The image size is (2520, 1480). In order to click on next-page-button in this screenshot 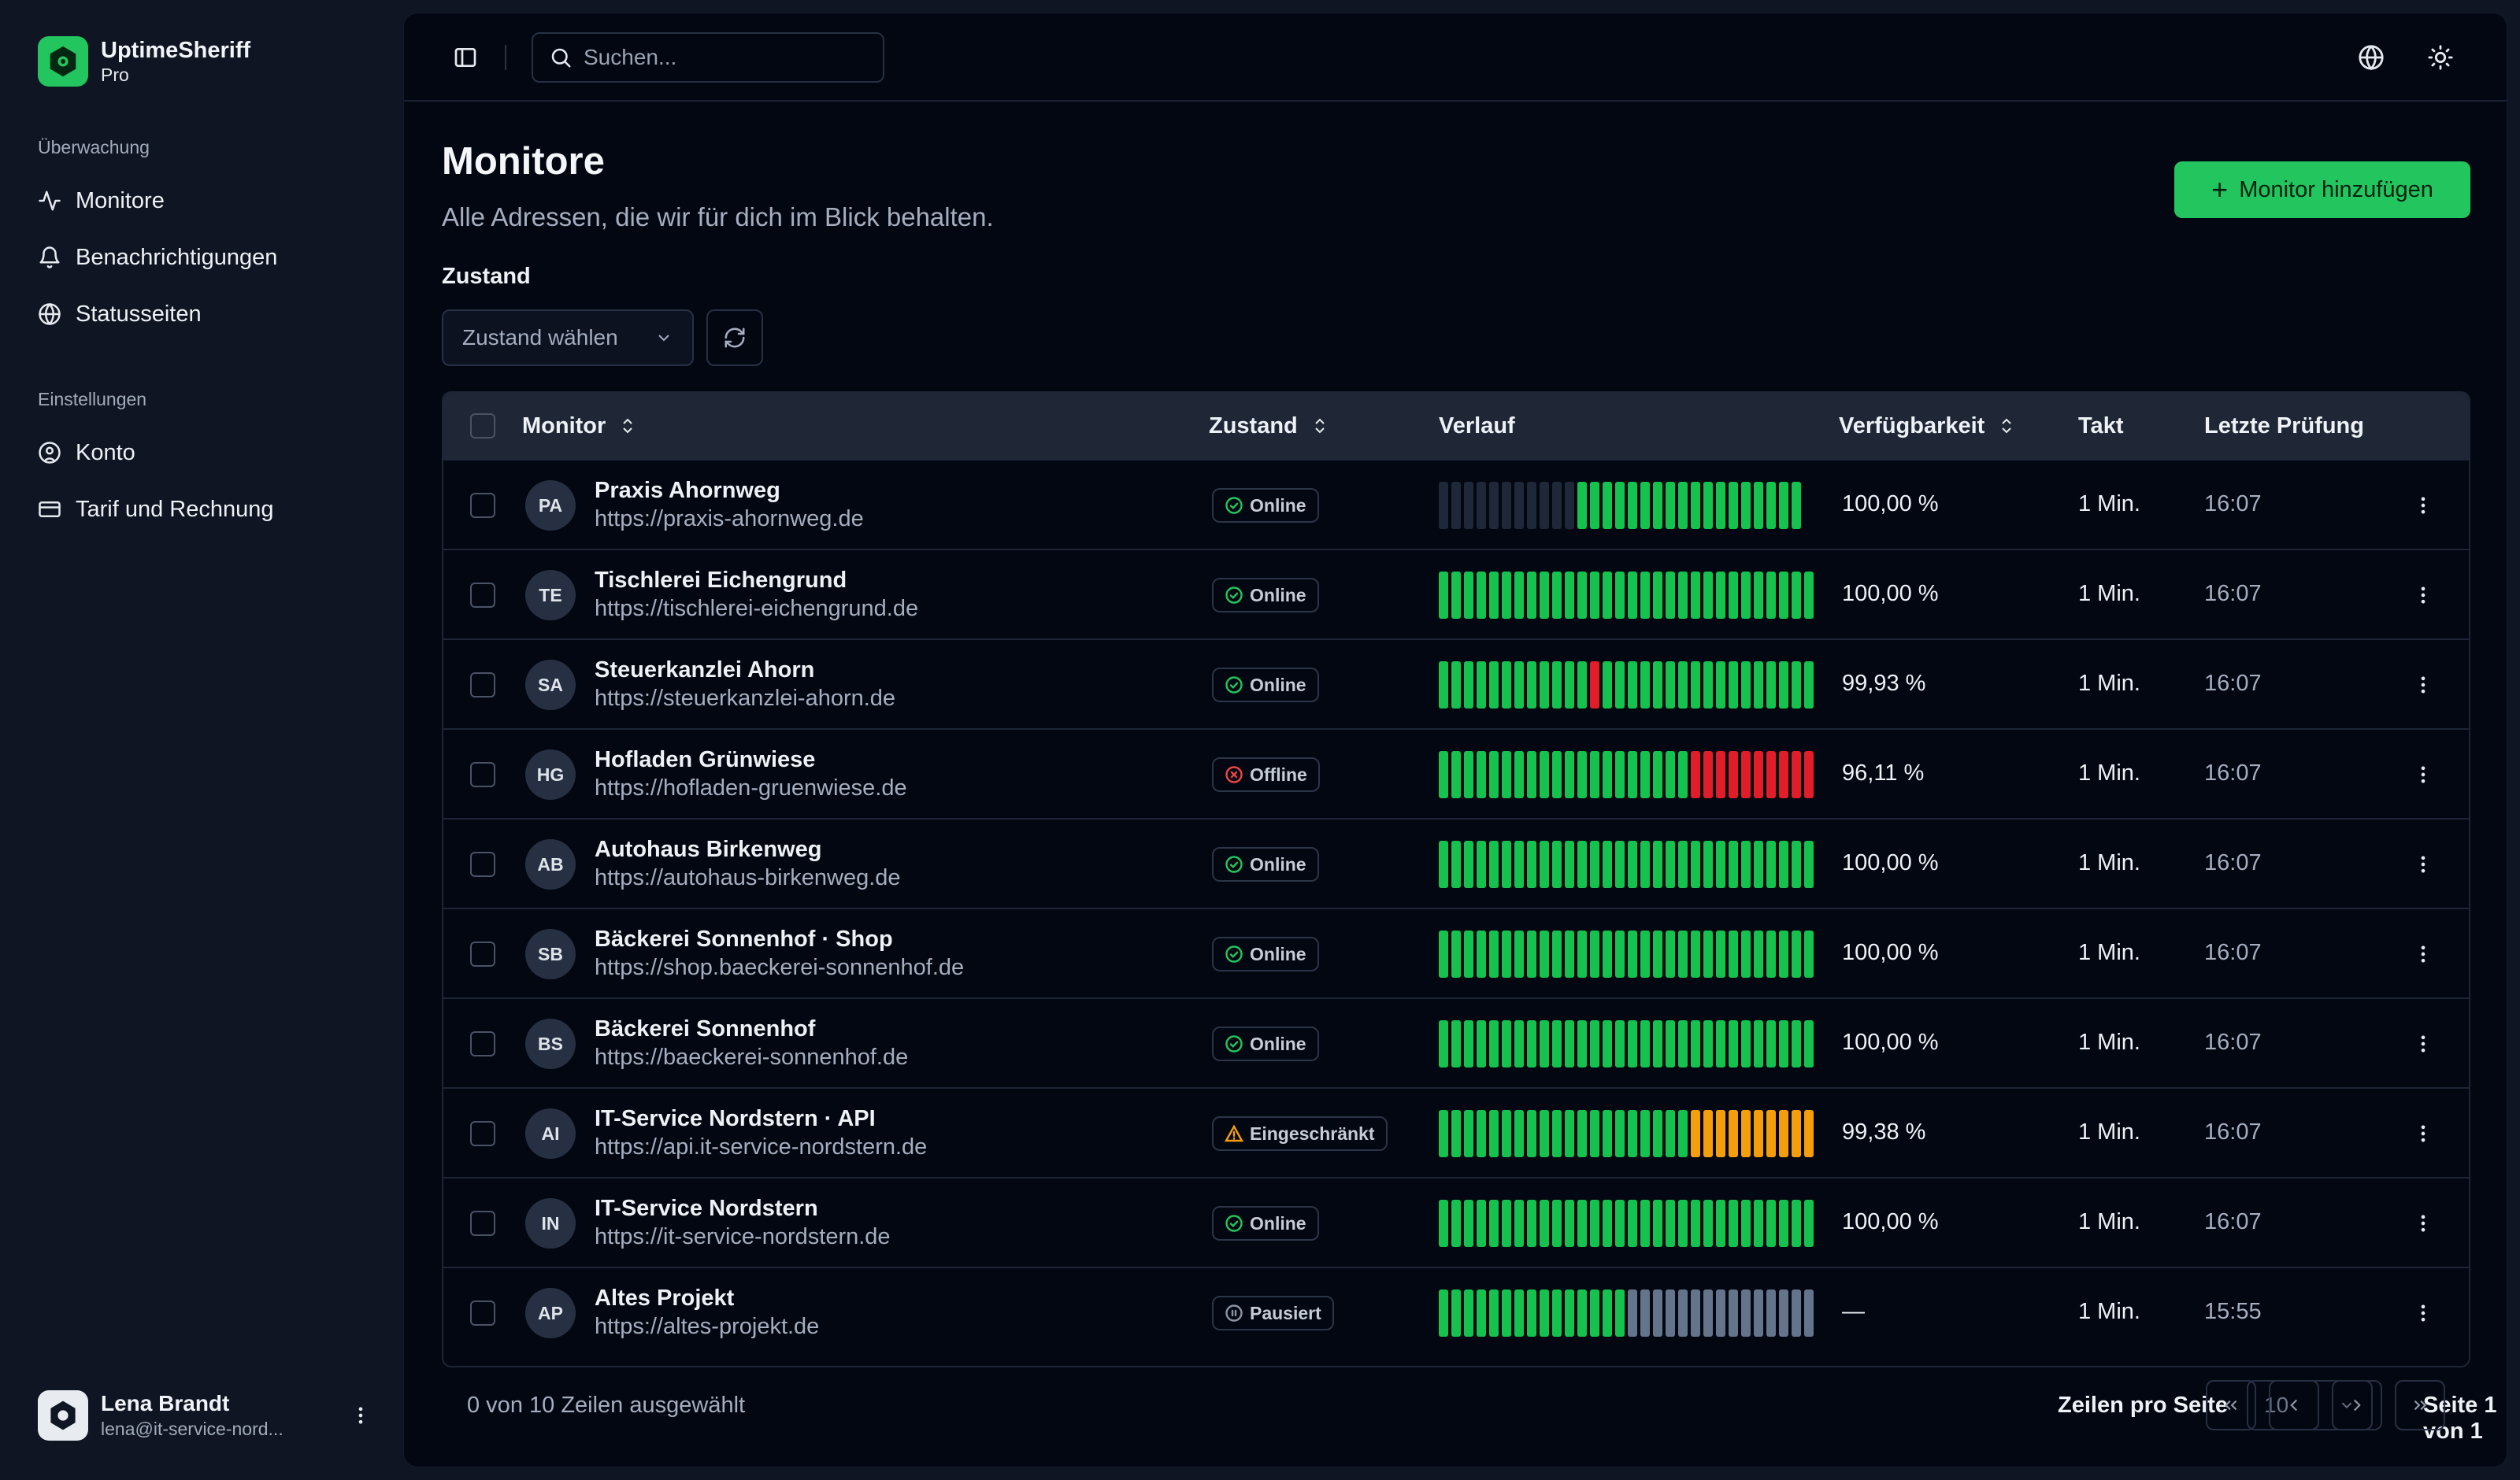, I will do `click(2357, 1405)`.